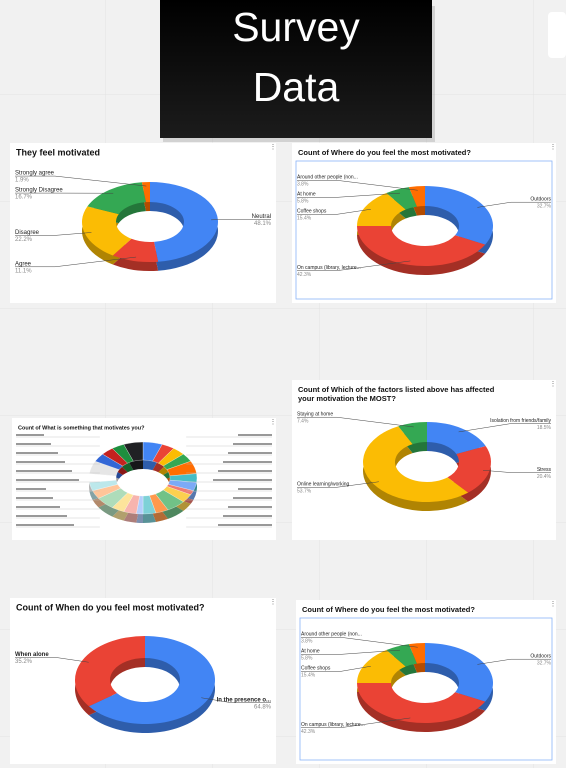 Image resolution: width=566 pixels, height=773 pixels. What do you see at coordinates (24, 240) in the screenshot?
I see `value-label: 22.2%` at bounding box center [24, 240].